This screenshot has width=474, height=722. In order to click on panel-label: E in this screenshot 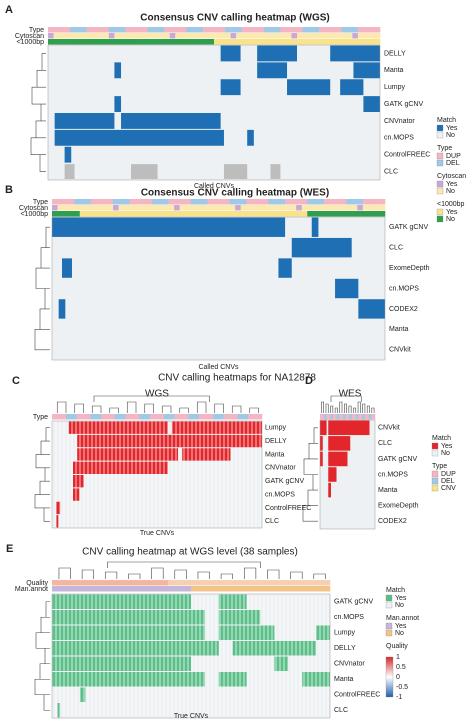, I will do `click(9, 549)`.